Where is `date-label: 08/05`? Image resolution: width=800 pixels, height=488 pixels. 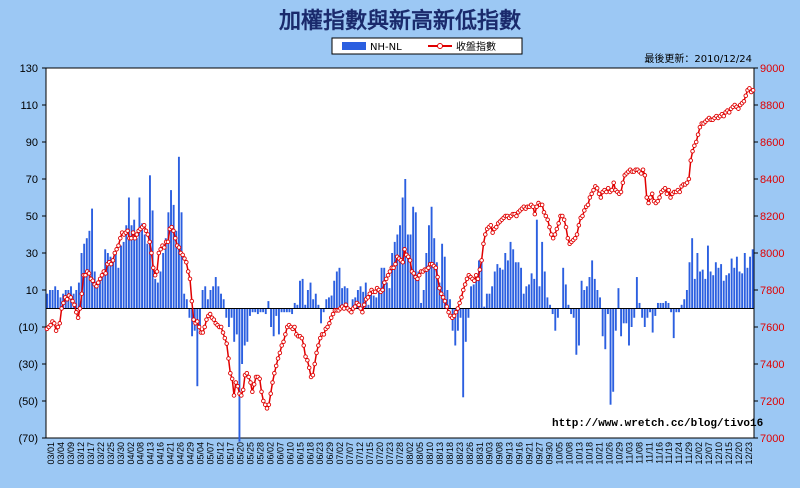
date-label: 08/05 is located at coordinates (420, 453).